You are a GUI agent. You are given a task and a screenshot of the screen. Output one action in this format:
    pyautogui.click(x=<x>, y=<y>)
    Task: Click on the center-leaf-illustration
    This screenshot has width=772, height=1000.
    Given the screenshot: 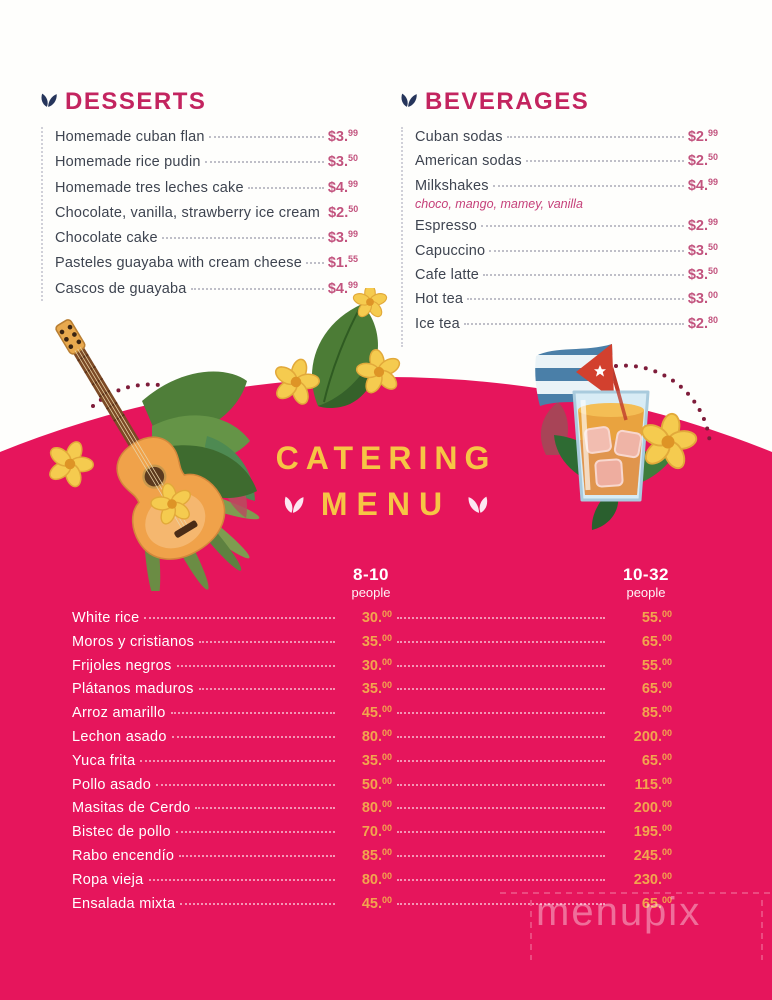 What is the action you would take?
    pyautogui.click(x=336, y=350)
    